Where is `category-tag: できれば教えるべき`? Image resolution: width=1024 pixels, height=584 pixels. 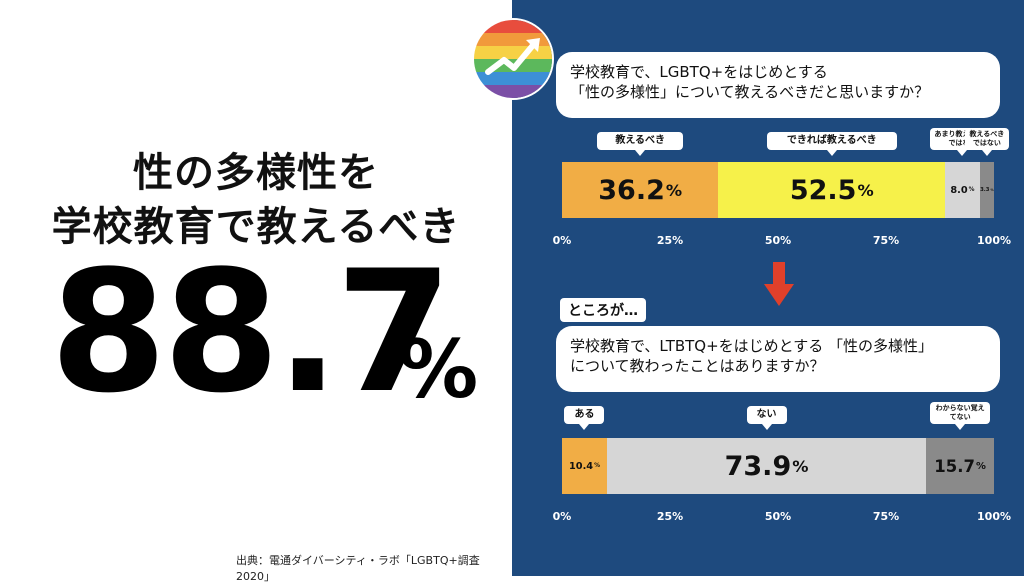
category-tag: できれば教えるべき is located at coordinates (831, 144).